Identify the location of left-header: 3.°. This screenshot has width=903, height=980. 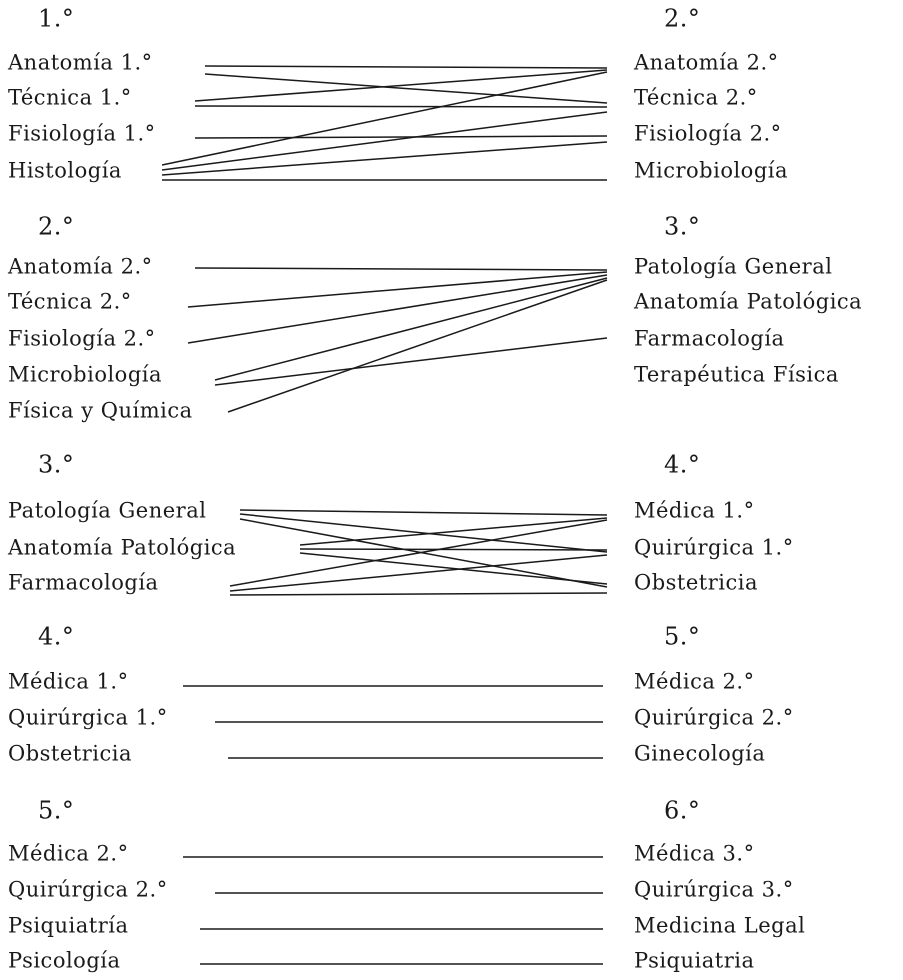
(56, 465).